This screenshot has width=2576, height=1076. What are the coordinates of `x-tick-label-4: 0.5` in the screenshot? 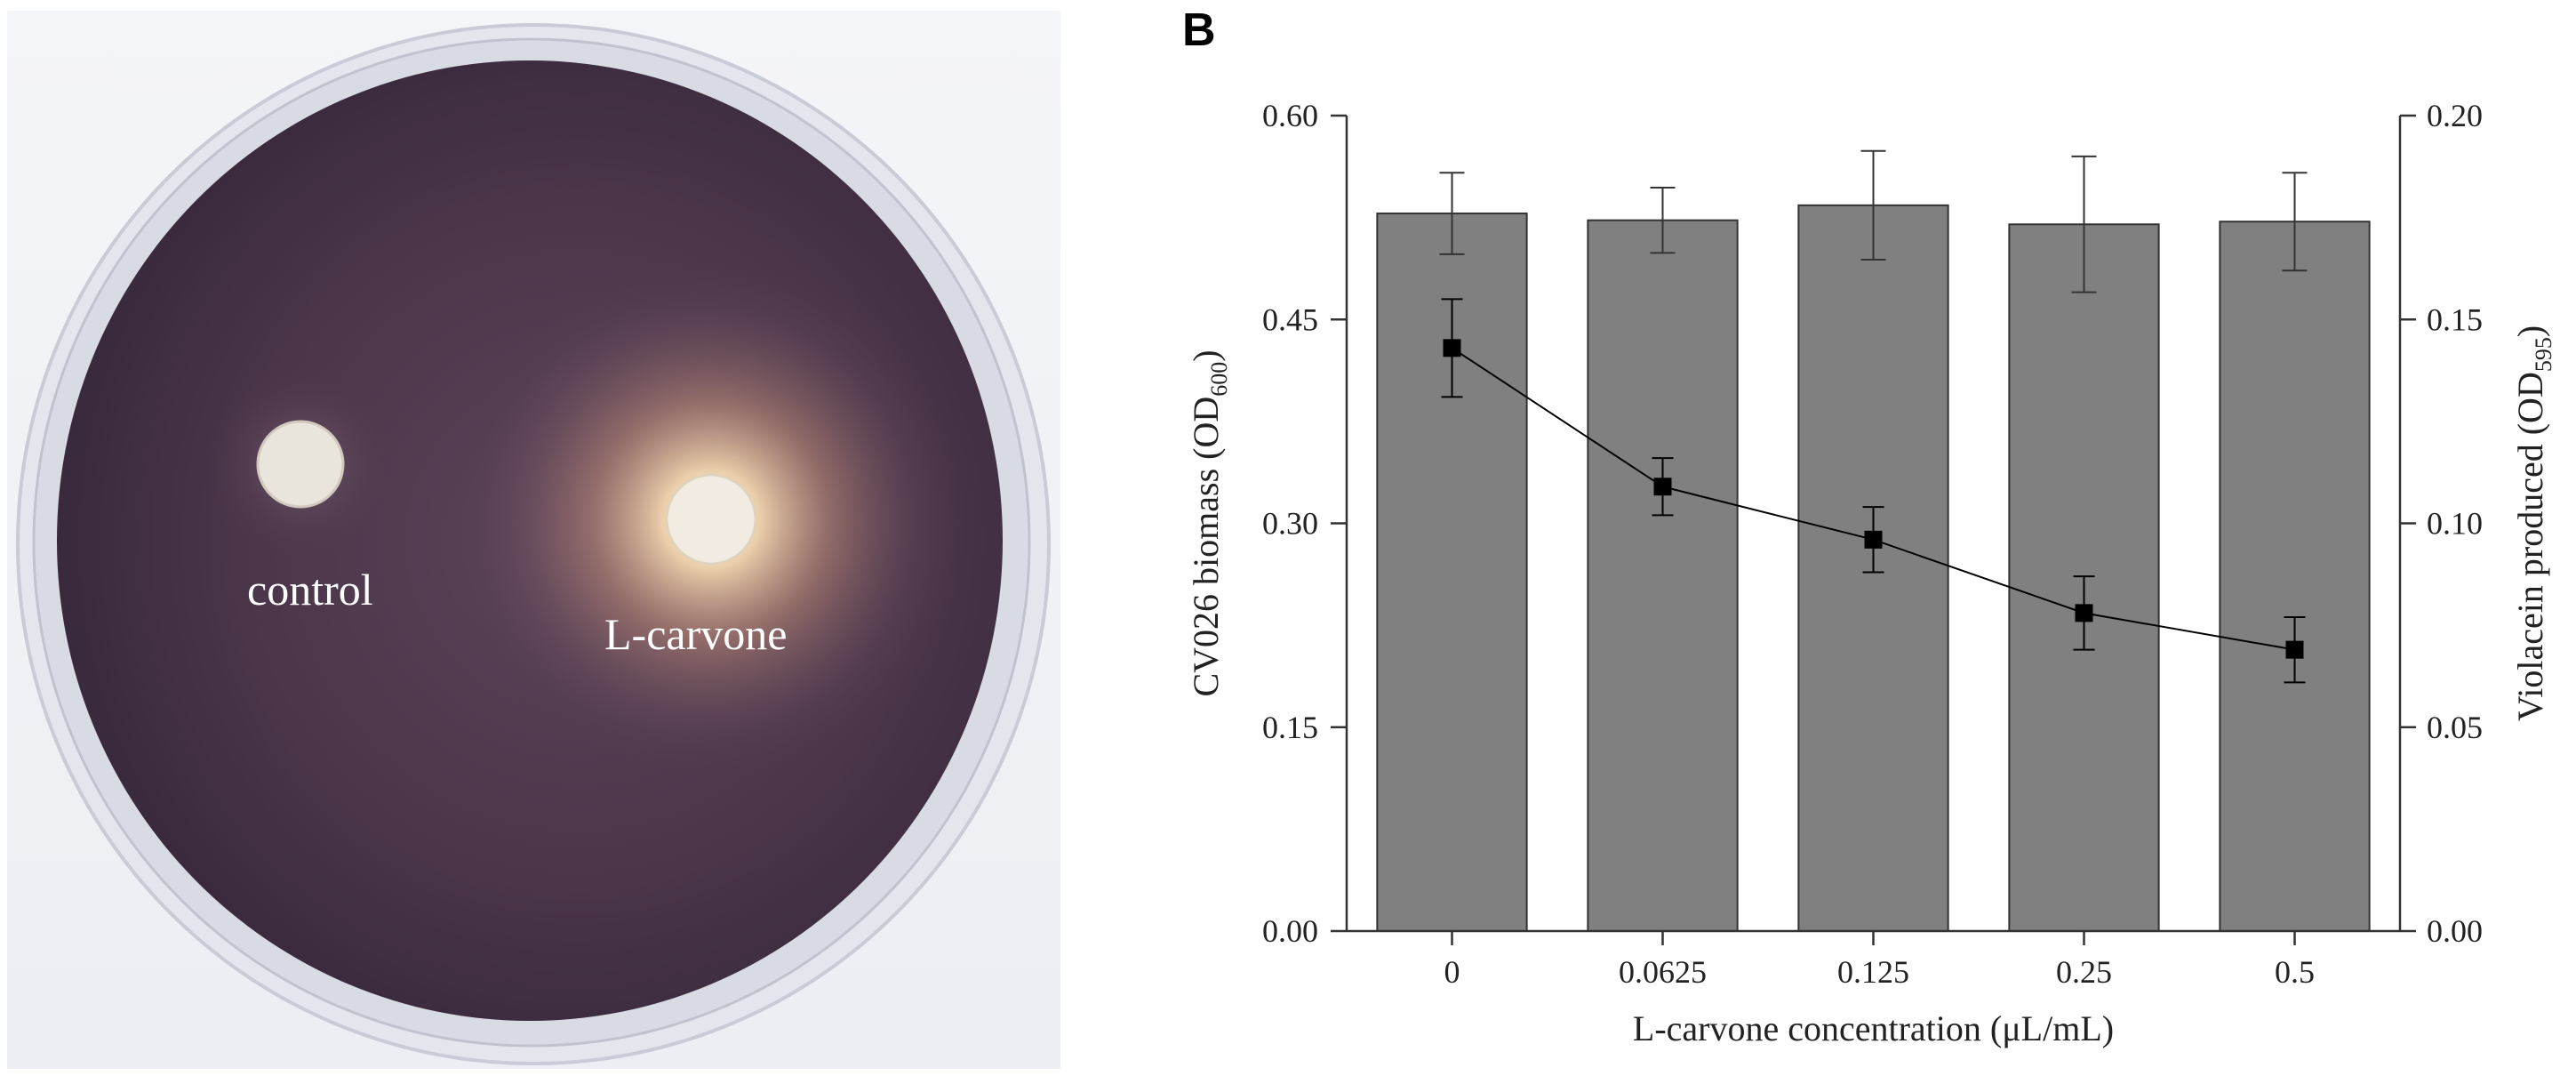 It's located at (2295, 972).